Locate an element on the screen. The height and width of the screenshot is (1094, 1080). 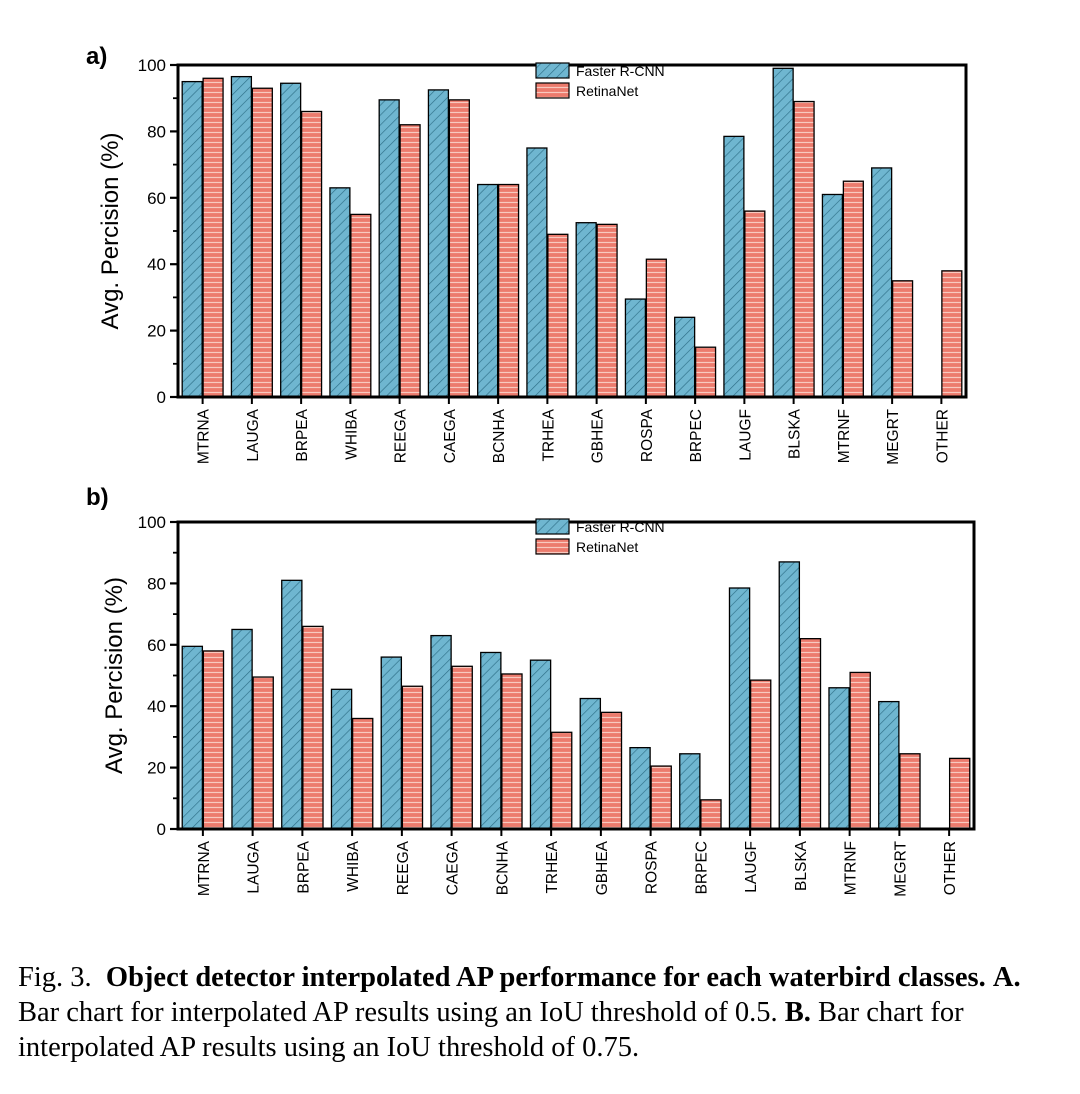
bar-faster-rcnn-blska is located at coordinates (783, 232).